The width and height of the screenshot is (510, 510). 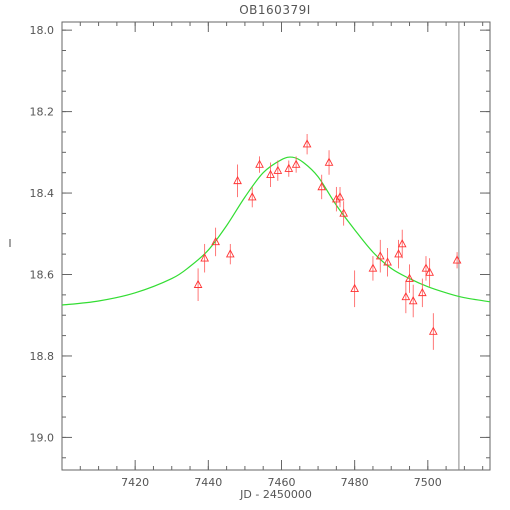 I want to click on y-axis-label: I, so click(x=9, y=243).